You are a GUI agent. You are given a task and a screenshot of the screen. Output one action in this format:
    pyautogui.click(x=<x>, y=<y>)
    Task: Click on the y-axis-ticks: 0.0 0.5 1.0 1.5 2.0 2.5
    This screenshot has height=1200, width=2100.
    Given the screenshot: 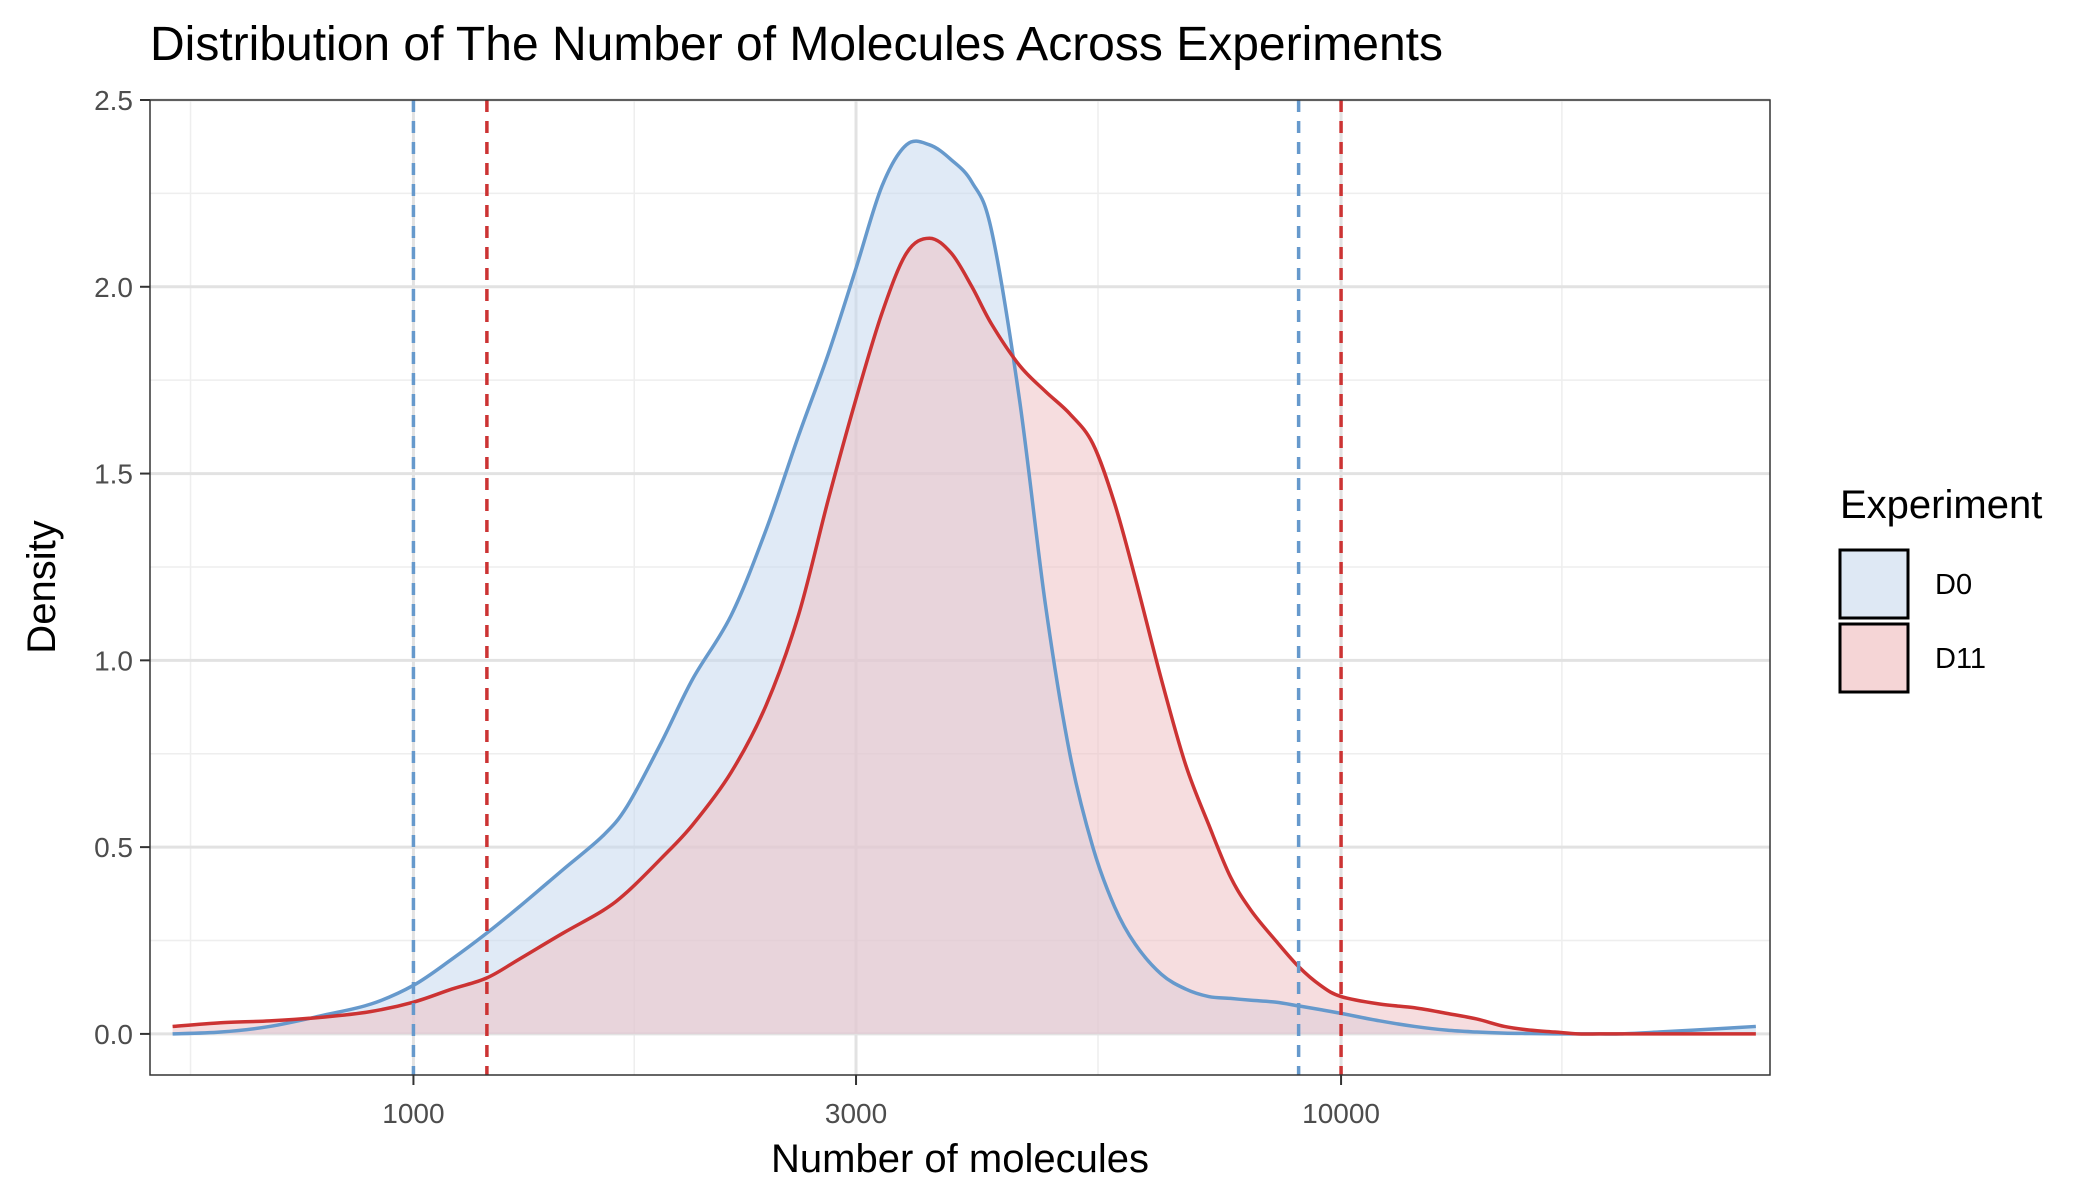 What is the action you would take?
    pyautogui.click(x=122, y=567)
    